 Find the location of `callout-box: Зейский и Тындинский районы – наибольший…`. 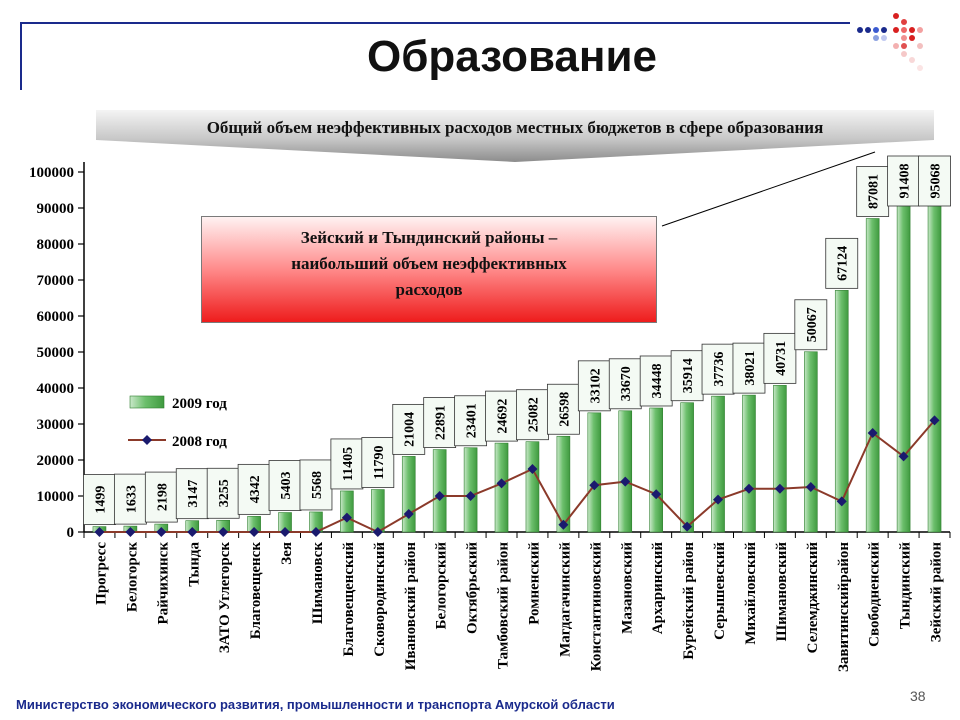

callout-box: Зейский и Тындинский районы – наибольший… is located at coordinates (429, 269).